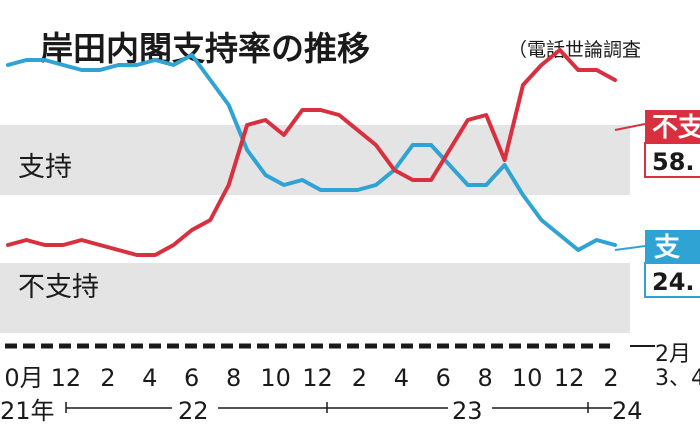 The height and width of the screenshot is (440, 700). I want to click on year-label-2021: 21年, so click(27, 411).